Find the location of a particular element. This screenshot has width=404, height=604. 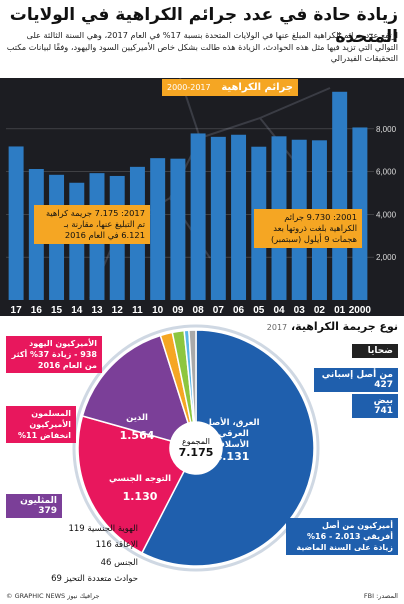

x-tick-label: 05 is located at coordinates (259, 310).